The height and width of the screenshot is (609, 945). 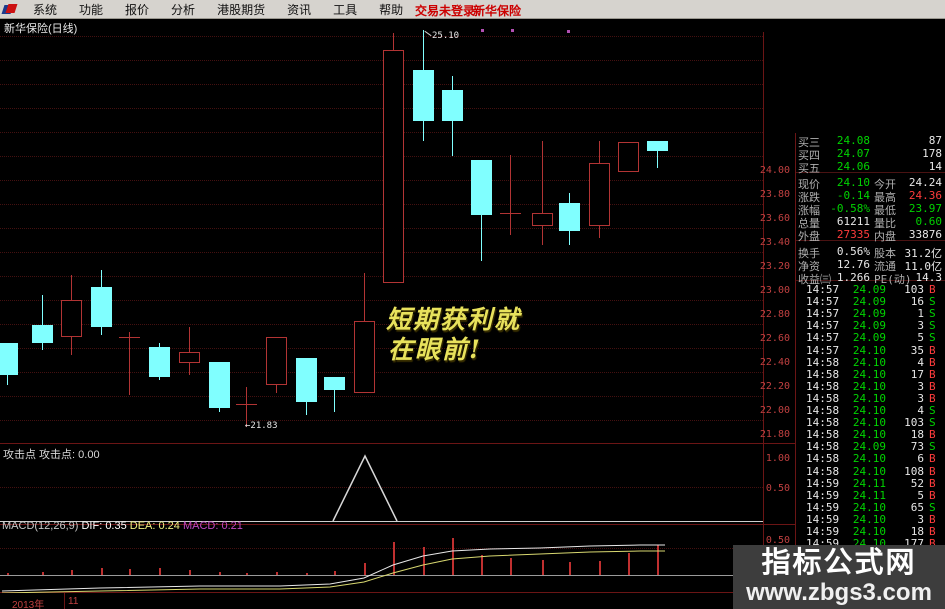 I want to click on timeline-tick, so click(x=64, y=601).